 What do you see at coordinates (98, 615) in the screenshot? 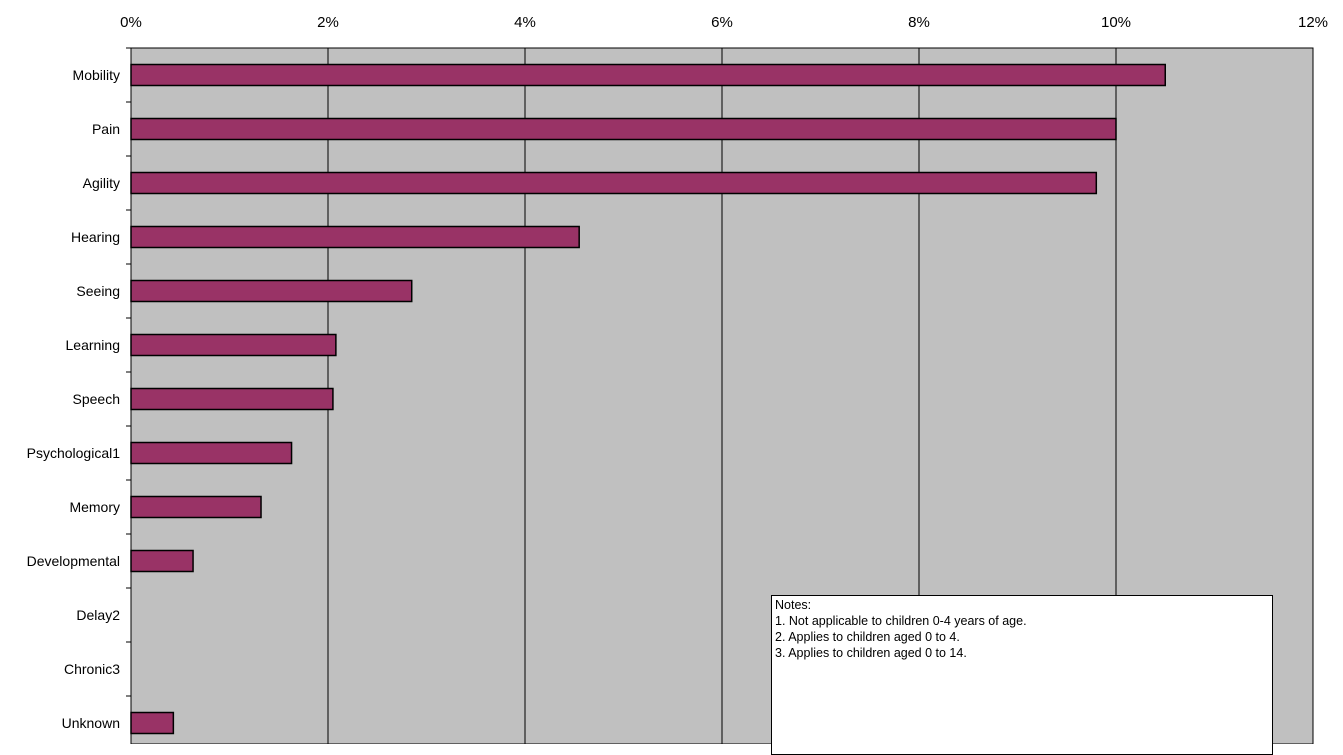
I see `category-label: Delay2` at bounding box center [98, 615].